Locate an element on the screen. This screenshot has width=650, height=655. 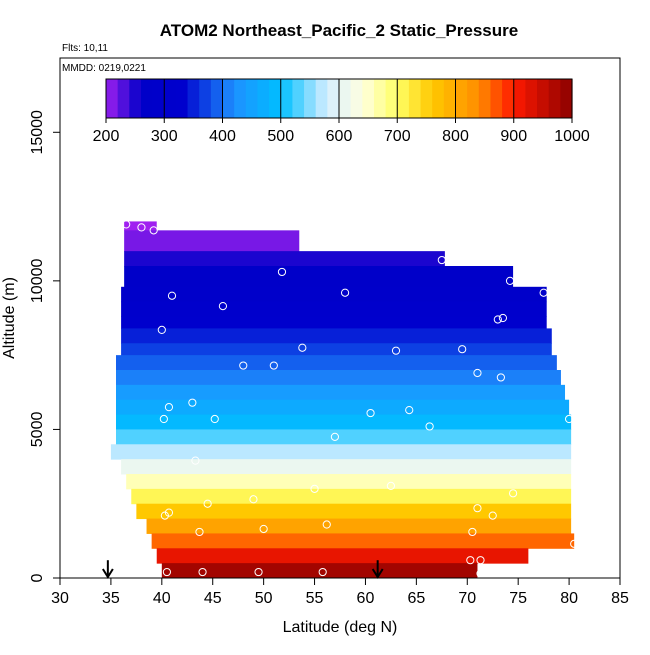
x-axis: 30 35 40 45 50 55 60 65 70 75 80 85 is located at coordinates (340, 592).